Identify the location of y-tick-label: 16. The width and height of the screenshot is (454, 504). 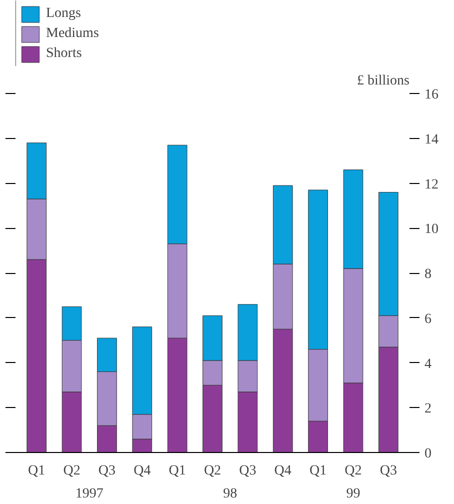
(431, 95).